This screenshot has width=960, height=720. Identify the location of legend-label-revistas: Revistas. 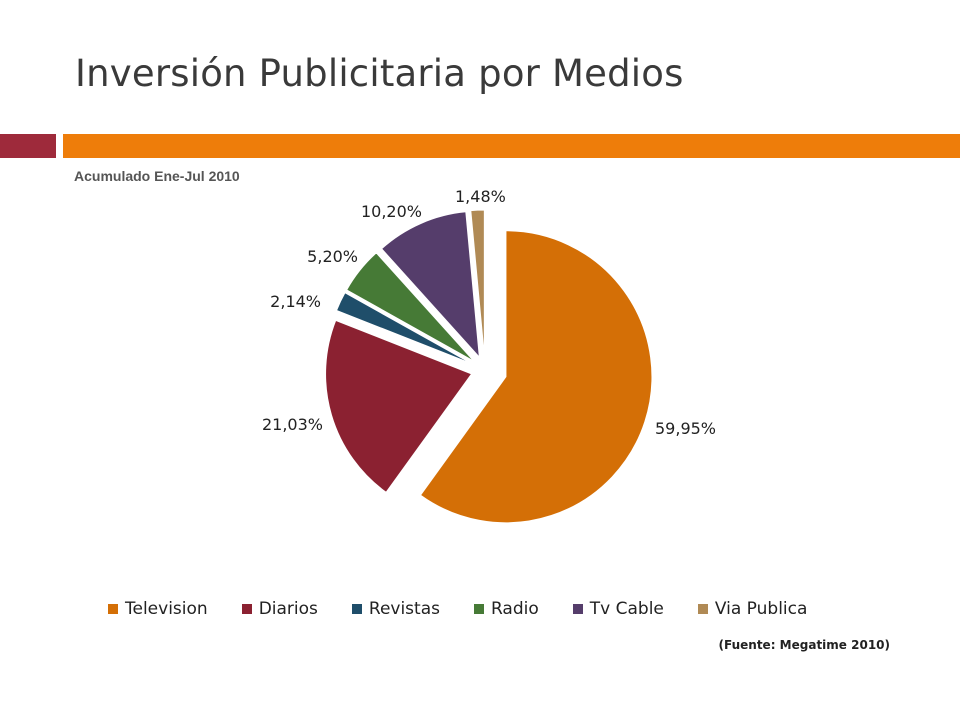
(404, 609).